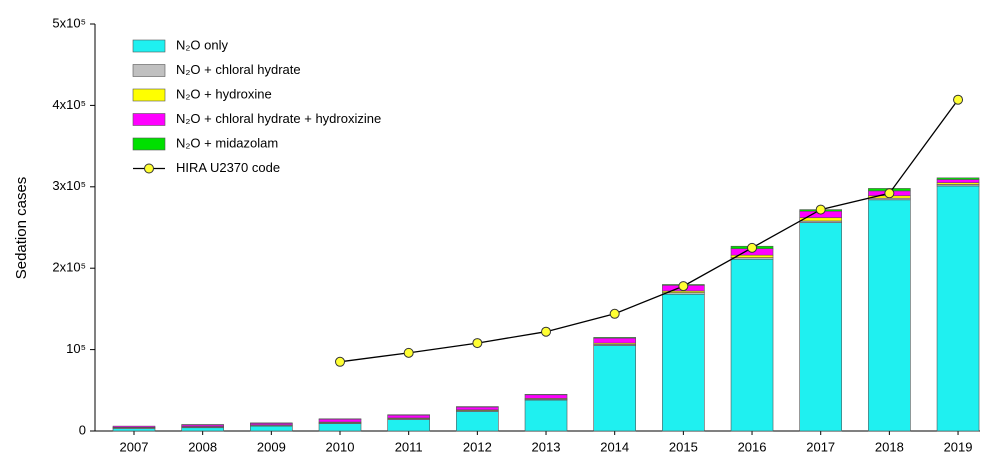 The width and height of the screenshot is (992, 460). I want to click on x-tick-label: 2016, so click(752, 446).